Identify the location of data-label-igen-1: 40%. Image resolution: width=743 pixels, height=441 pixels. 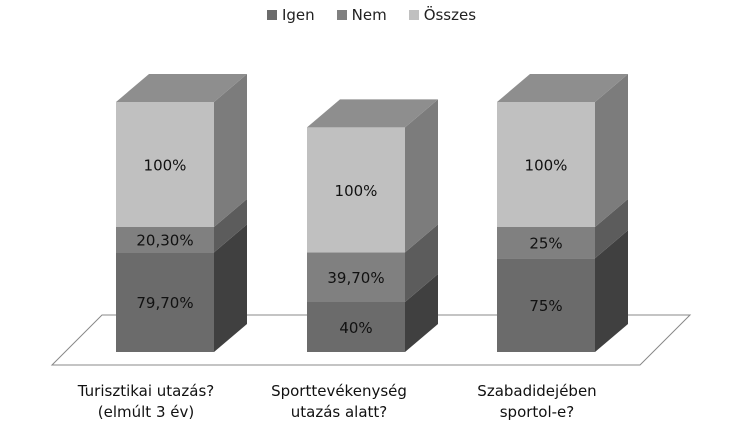
(355, 328).